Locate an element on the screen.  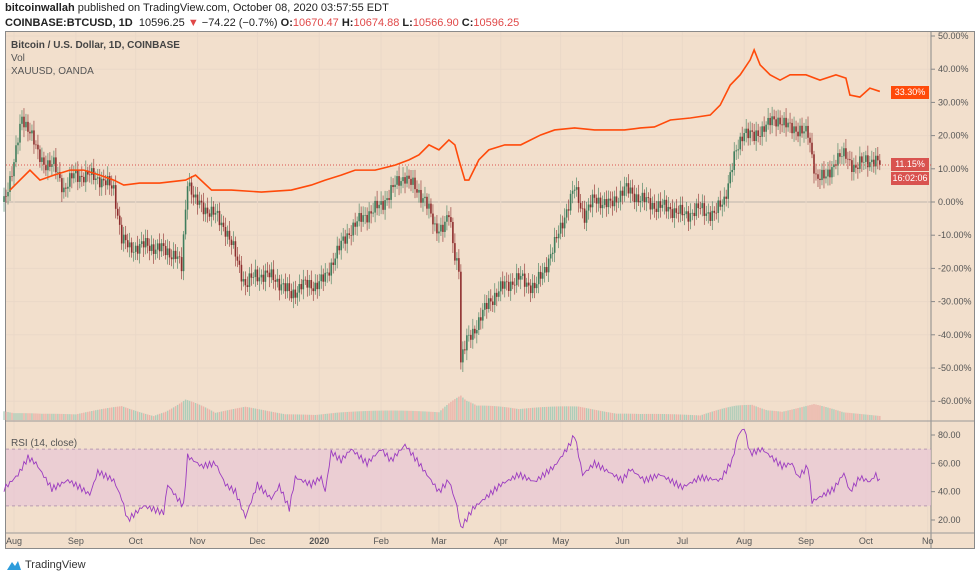
y-tick-label: -30.00% is located at coordinates (955, 302).